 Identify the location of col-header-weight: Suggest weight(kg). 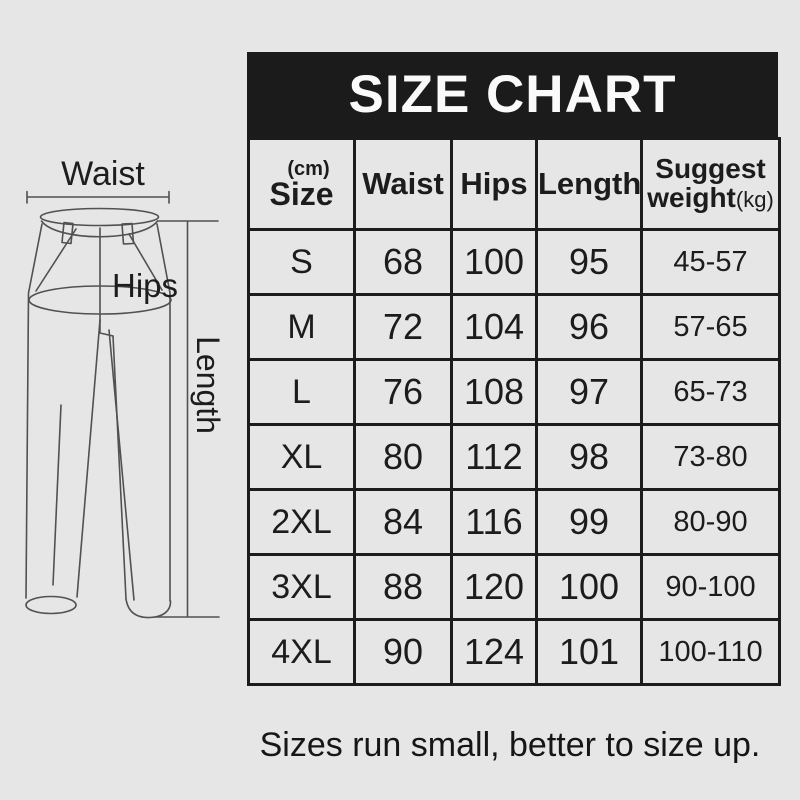
(710, 184).